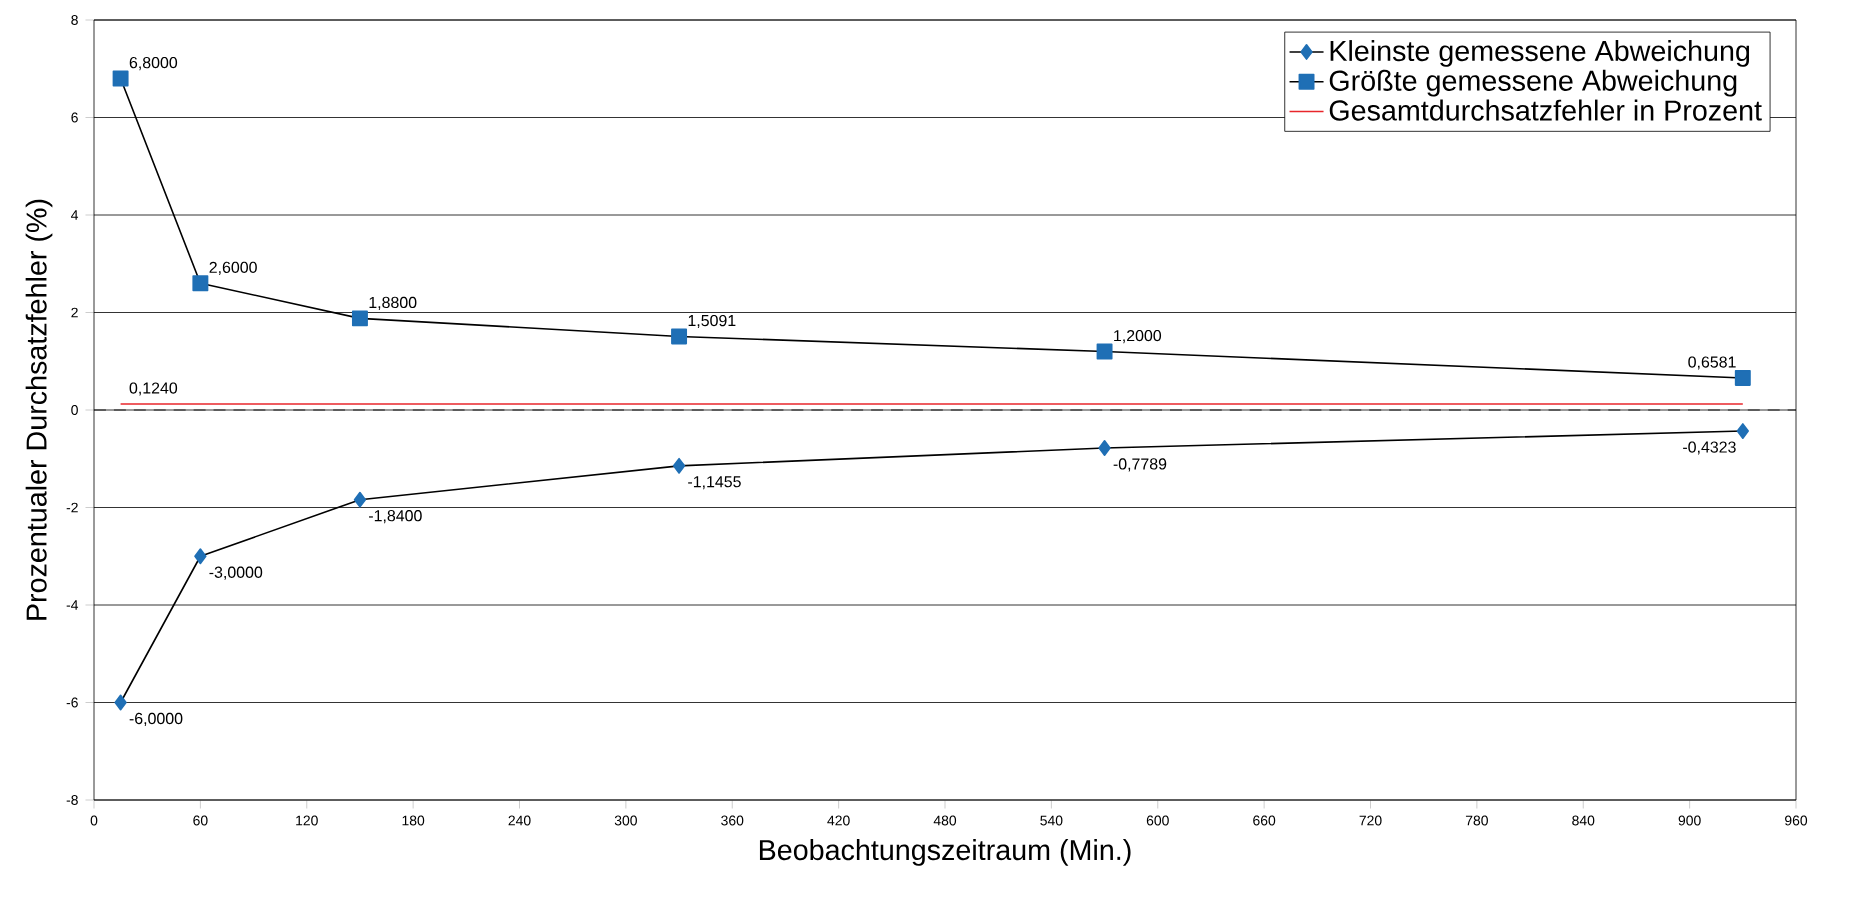 This screenshot has height=920, width=1854. Describe the element at coordinates (945, 852) in the screenshot. I see `x-axis-title: Beobachtungszeitraum (Min.)` at that location.